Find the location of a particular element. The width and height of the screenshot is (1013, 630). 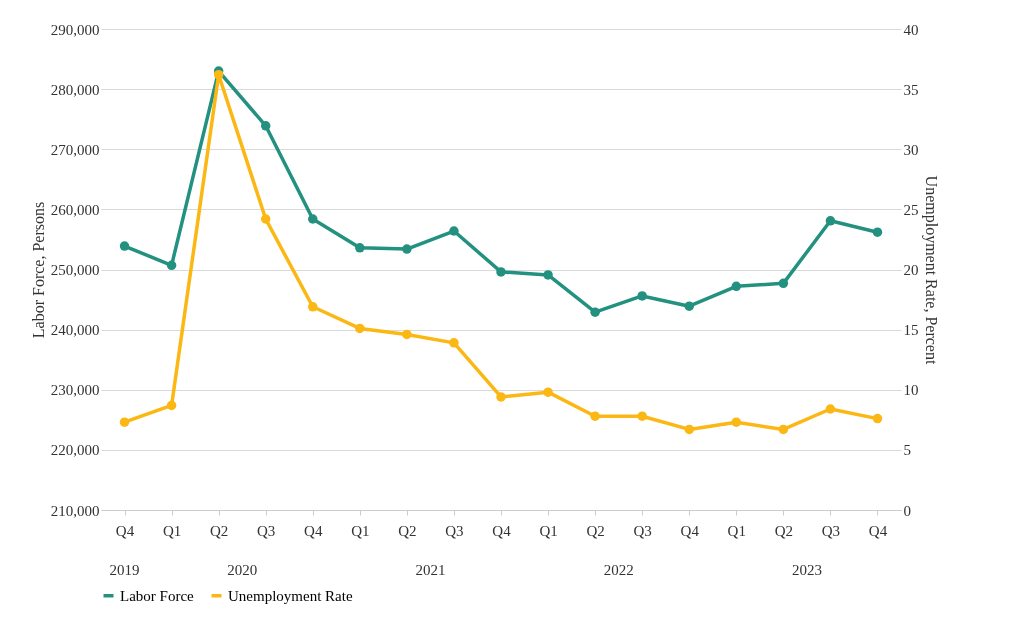

y-tick-label: 280,000 is located at coordinates (75, 89).